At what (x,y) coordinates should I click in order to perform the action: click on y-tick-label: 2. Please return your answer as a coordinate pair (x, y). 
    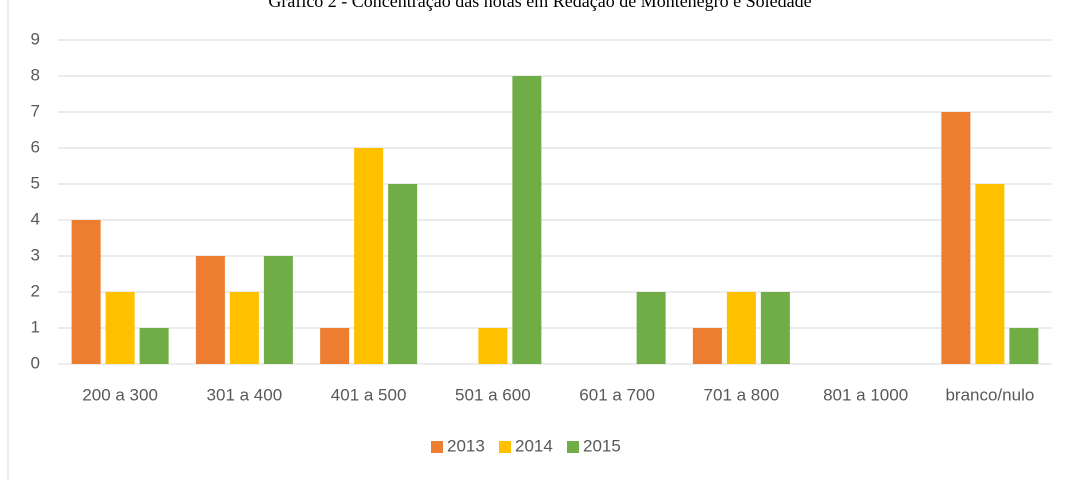
    Looking at the image, I should click on (35, 290).